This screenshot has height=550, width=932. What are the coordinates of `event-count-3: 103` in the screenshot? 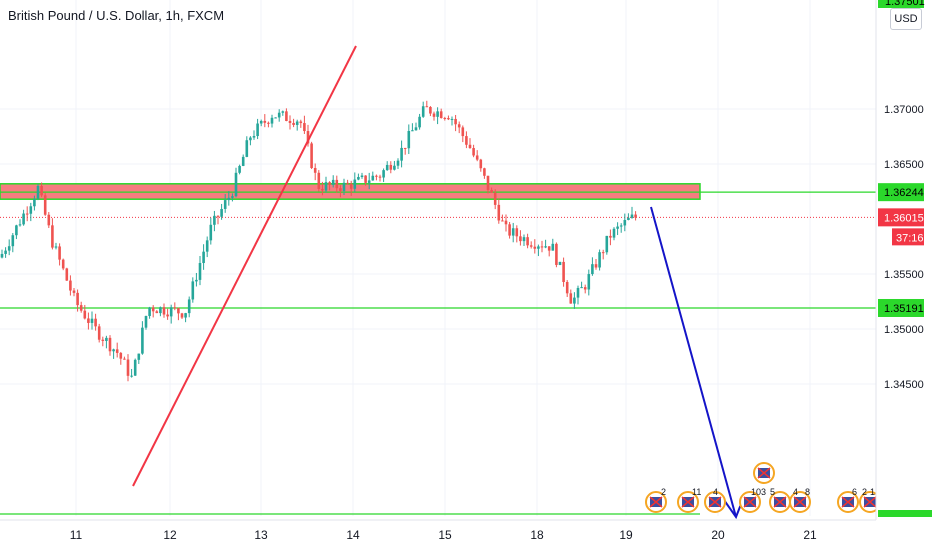 It's located at (758, 492).